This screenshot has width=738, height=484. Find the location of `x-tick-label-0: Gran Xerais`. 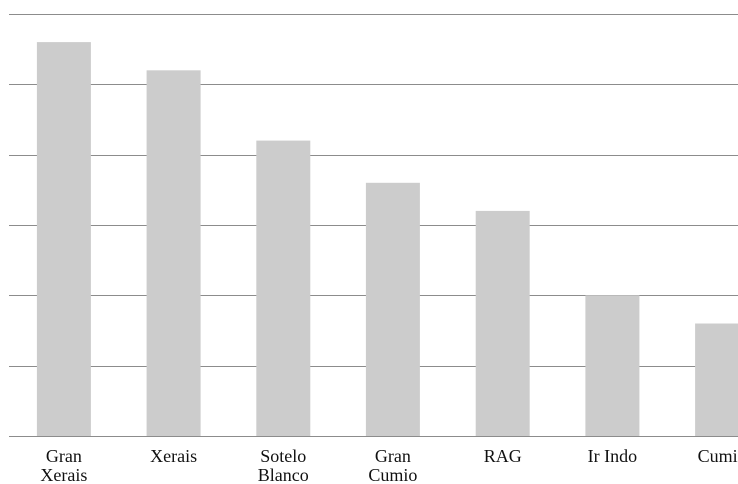

x-tick-label-0: Gran Xerais is located at coordinates (63, 465).